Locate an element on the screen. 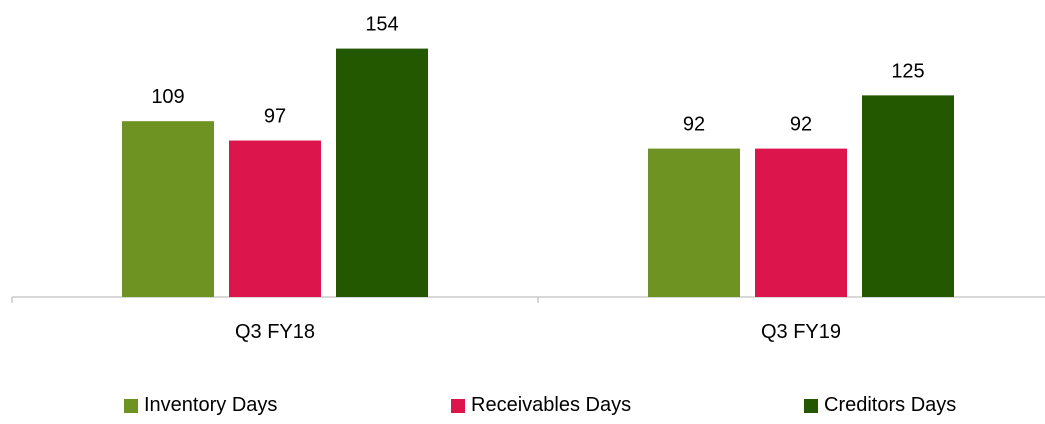 This screenshot has width=1045, height=424. legend-label-creditors-days: Creditors Days is located at coordinates (890, 405).